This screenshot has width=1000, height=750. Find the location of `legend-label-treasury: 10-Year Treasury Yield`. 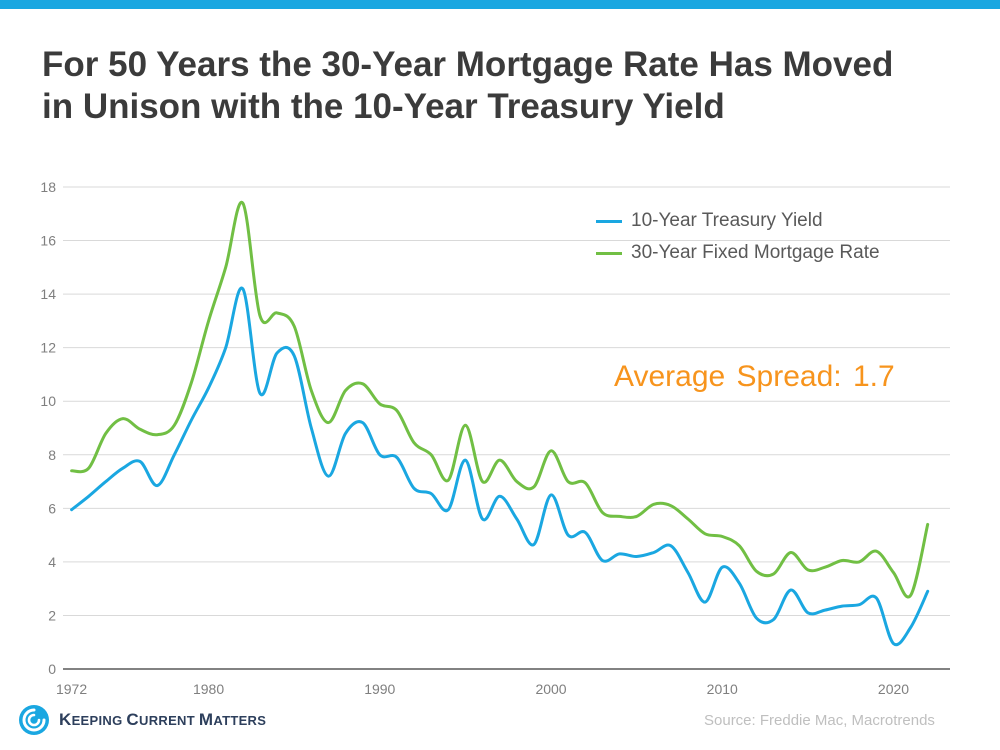

legend-label-treasury: 10-Year Treasury Yield is located at coordinates (727, 220).